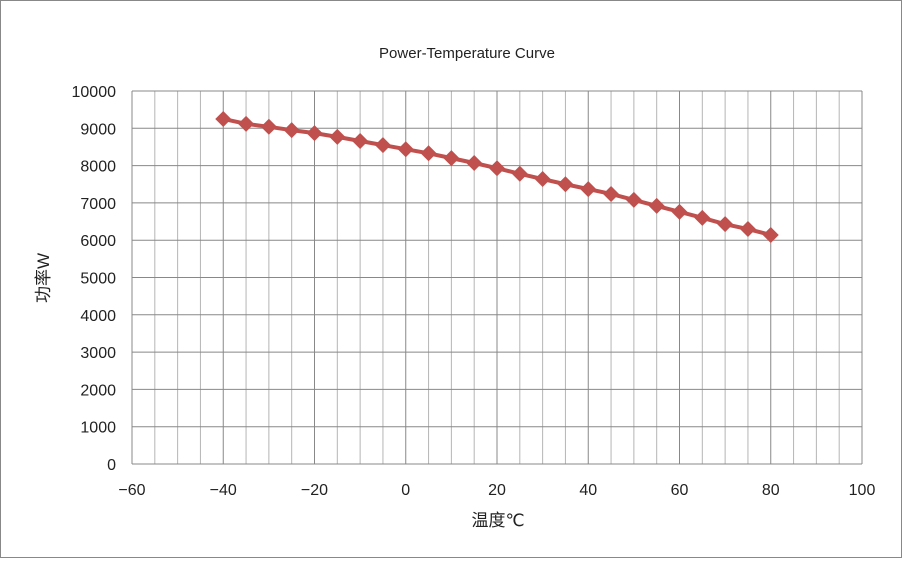 This screenshot has width=902, height=562. I want to click on y-tick-label: 10000, so click(94, 92).